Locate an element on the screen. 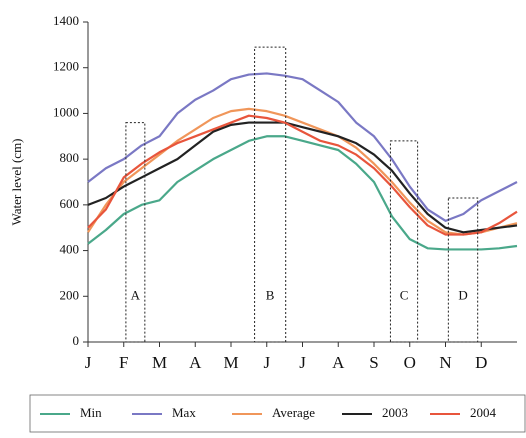 The image size is (526, 438). x-tick-label: D is located at coordinates (481, 362).